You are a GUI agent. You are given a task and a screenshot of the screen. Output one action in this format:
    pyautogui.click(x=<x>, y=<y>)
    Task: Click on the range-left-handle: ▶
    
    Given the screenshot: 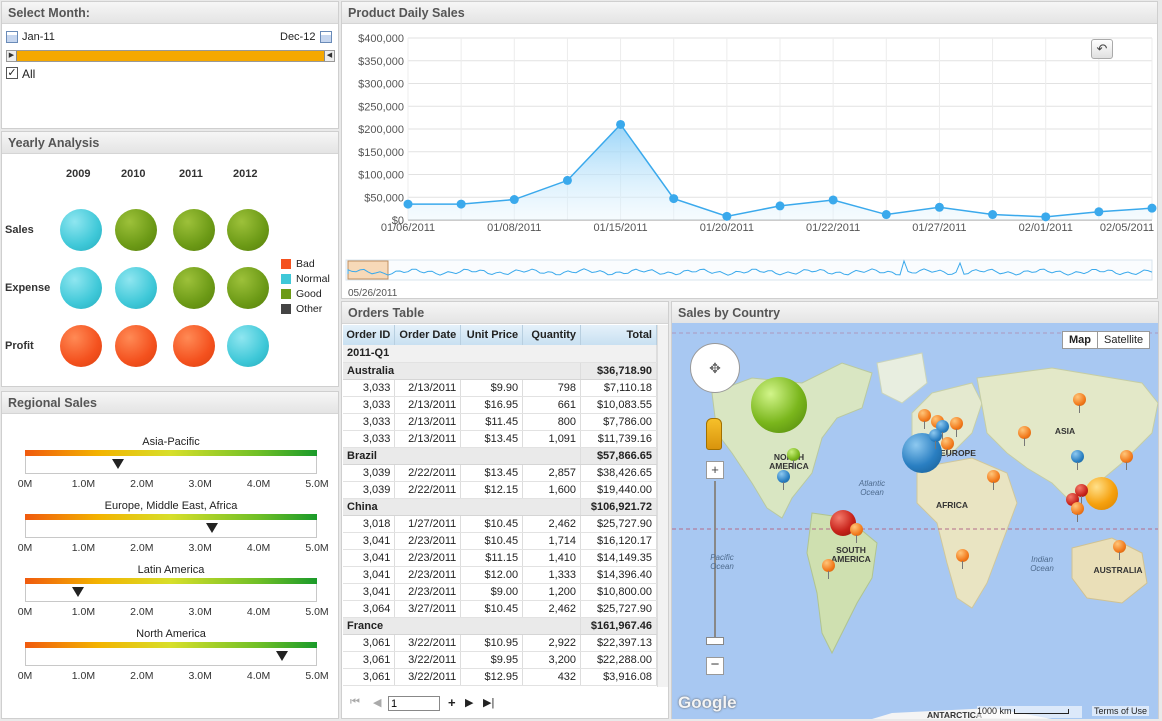 What is the action you would take?
    pyautogui.click(x=12, y=56)
    